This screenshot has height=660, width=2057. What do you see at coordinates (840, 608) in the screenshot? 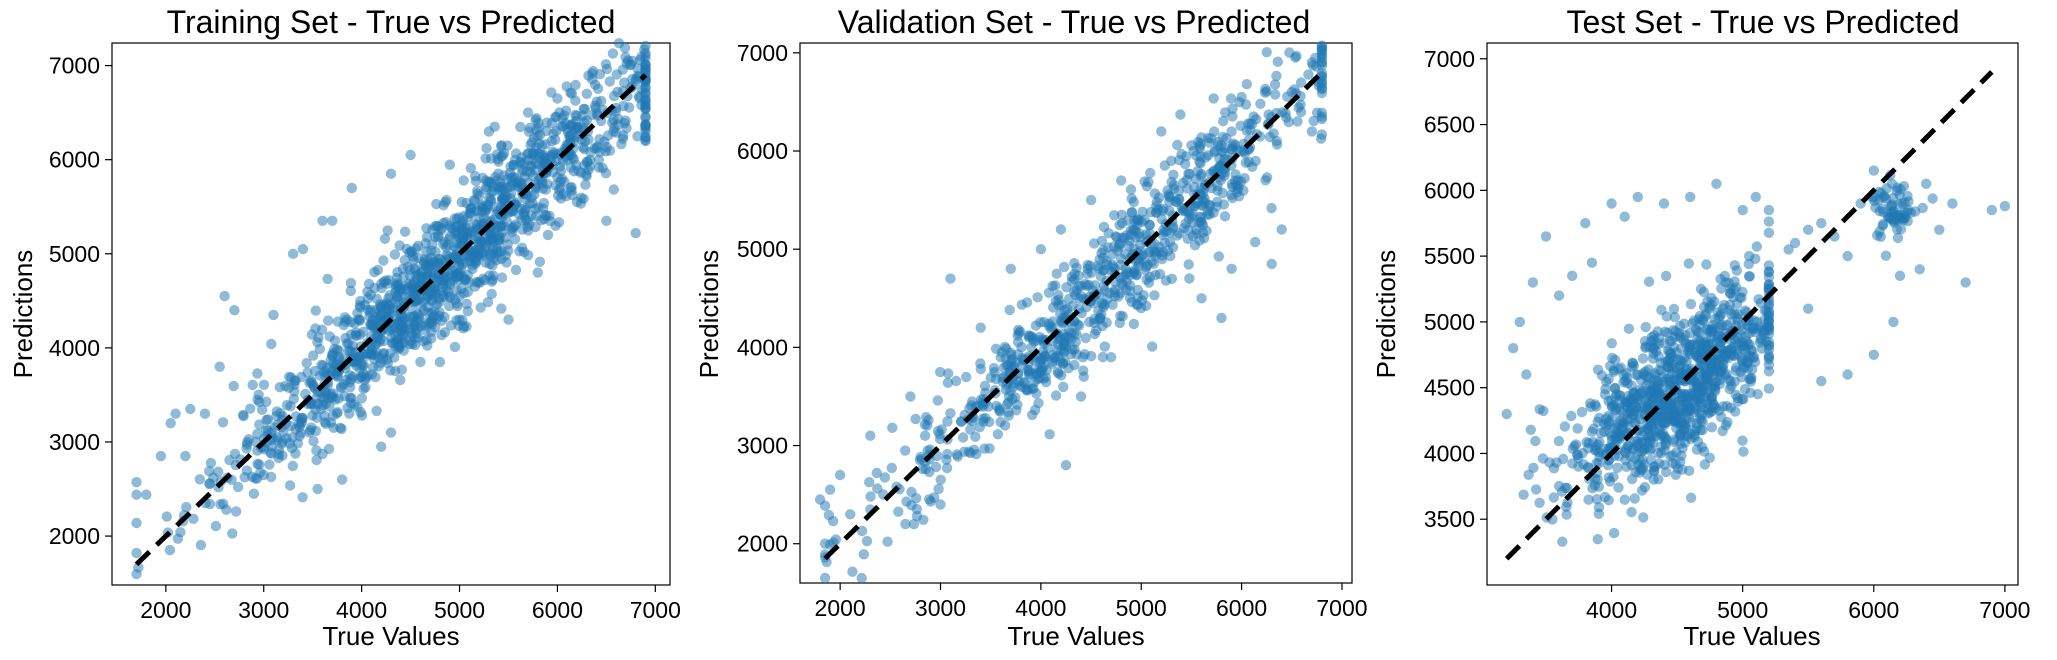
I see `x-tick-label: 2000` at bounding box center [840, 608].